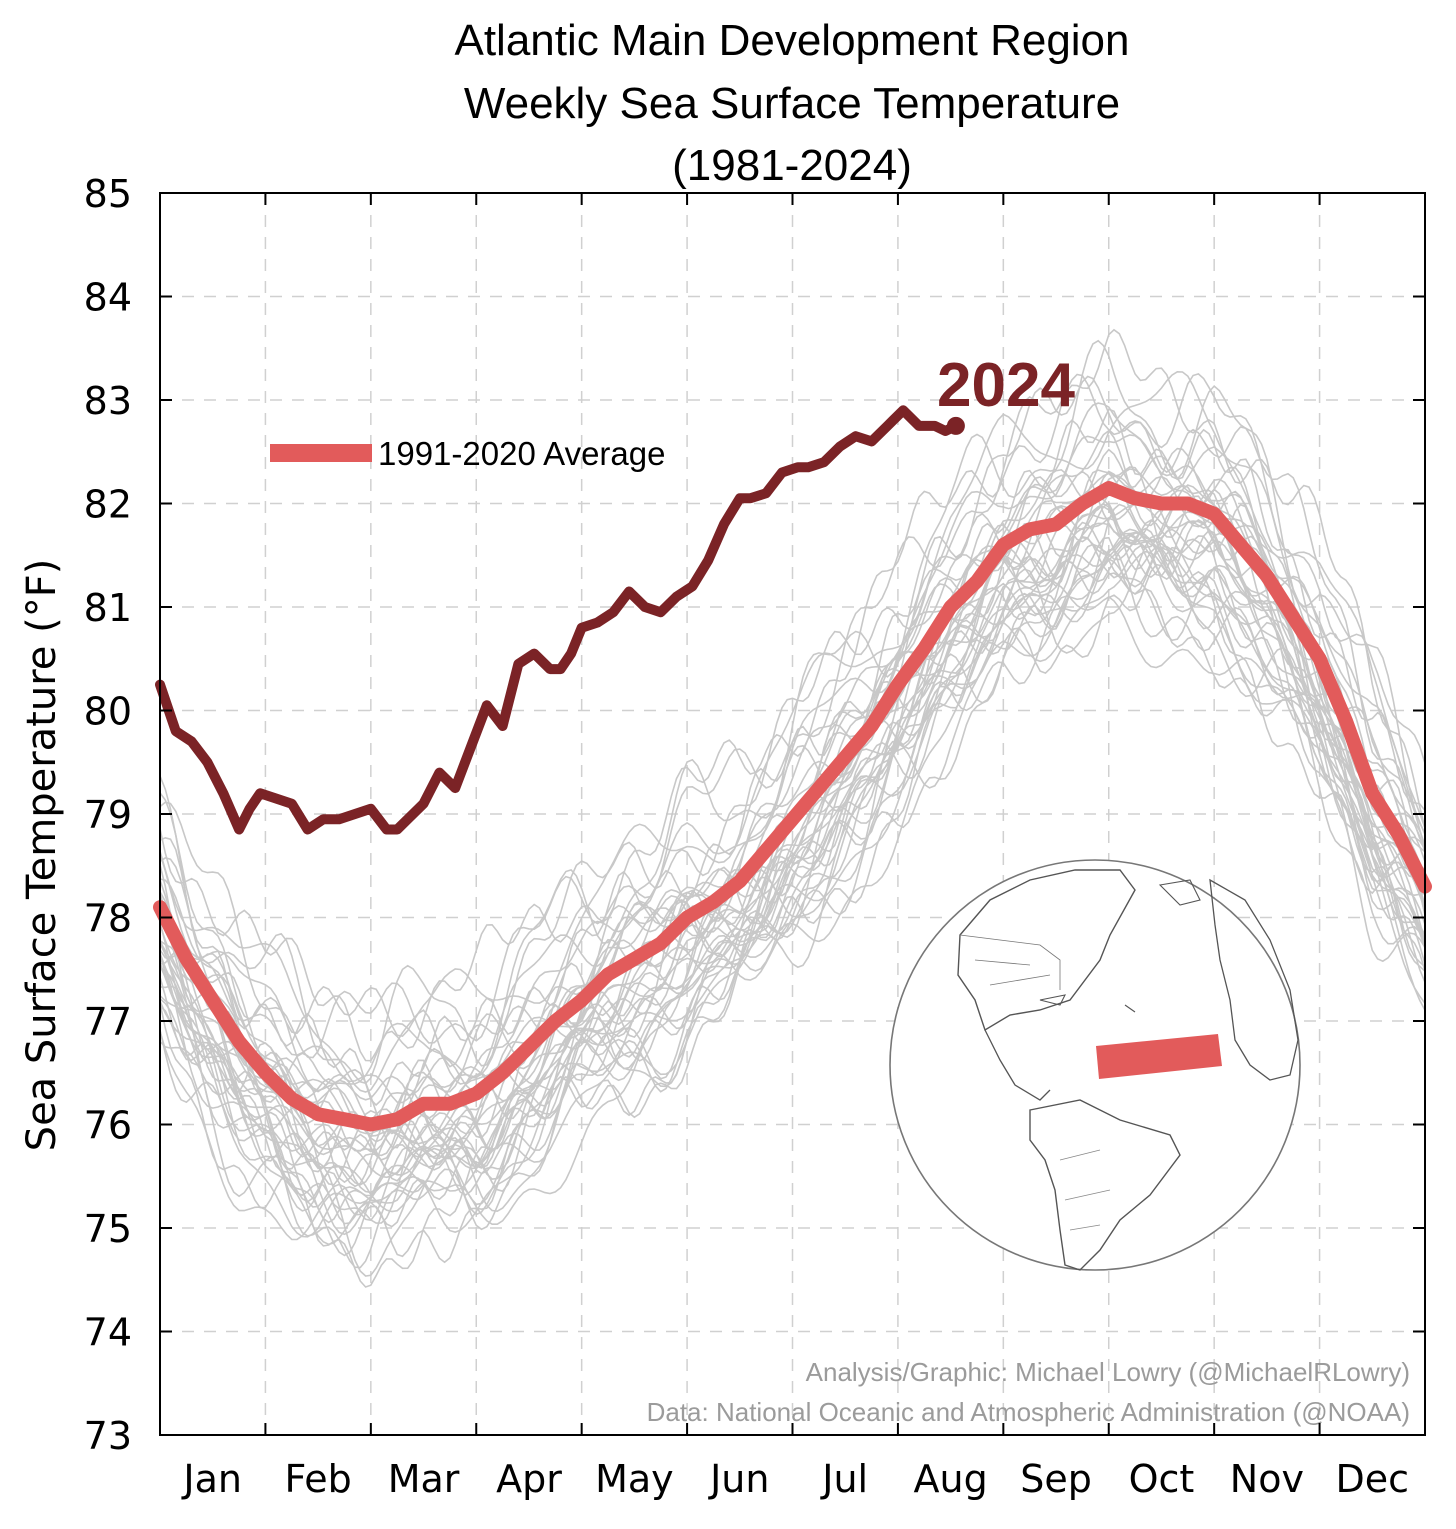 This screenshot has width=1456, height=1529. I want to click on globe-inset-icon, so click(1095, 1065).